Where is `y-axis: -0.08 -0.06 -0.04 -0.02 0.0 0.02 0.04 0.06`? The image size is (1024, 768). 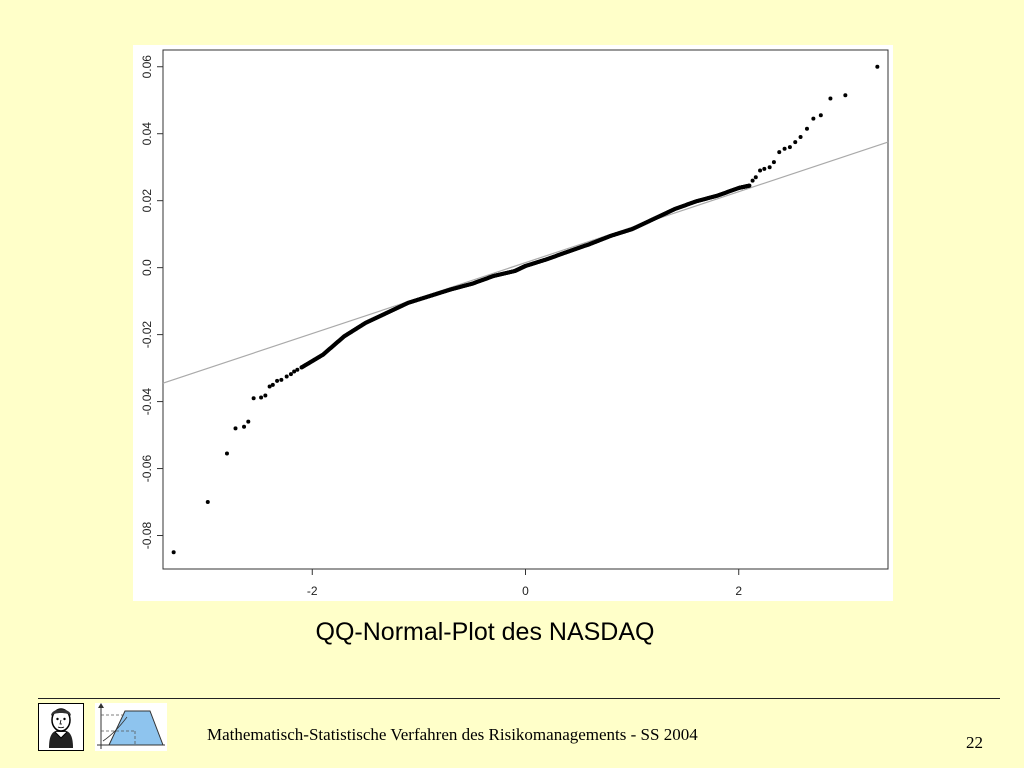
y-axis: -0.08 -0.06 -0.04 -0.02 0.0 0.02 0.04 0.06 is located at coordinates (151, 302).